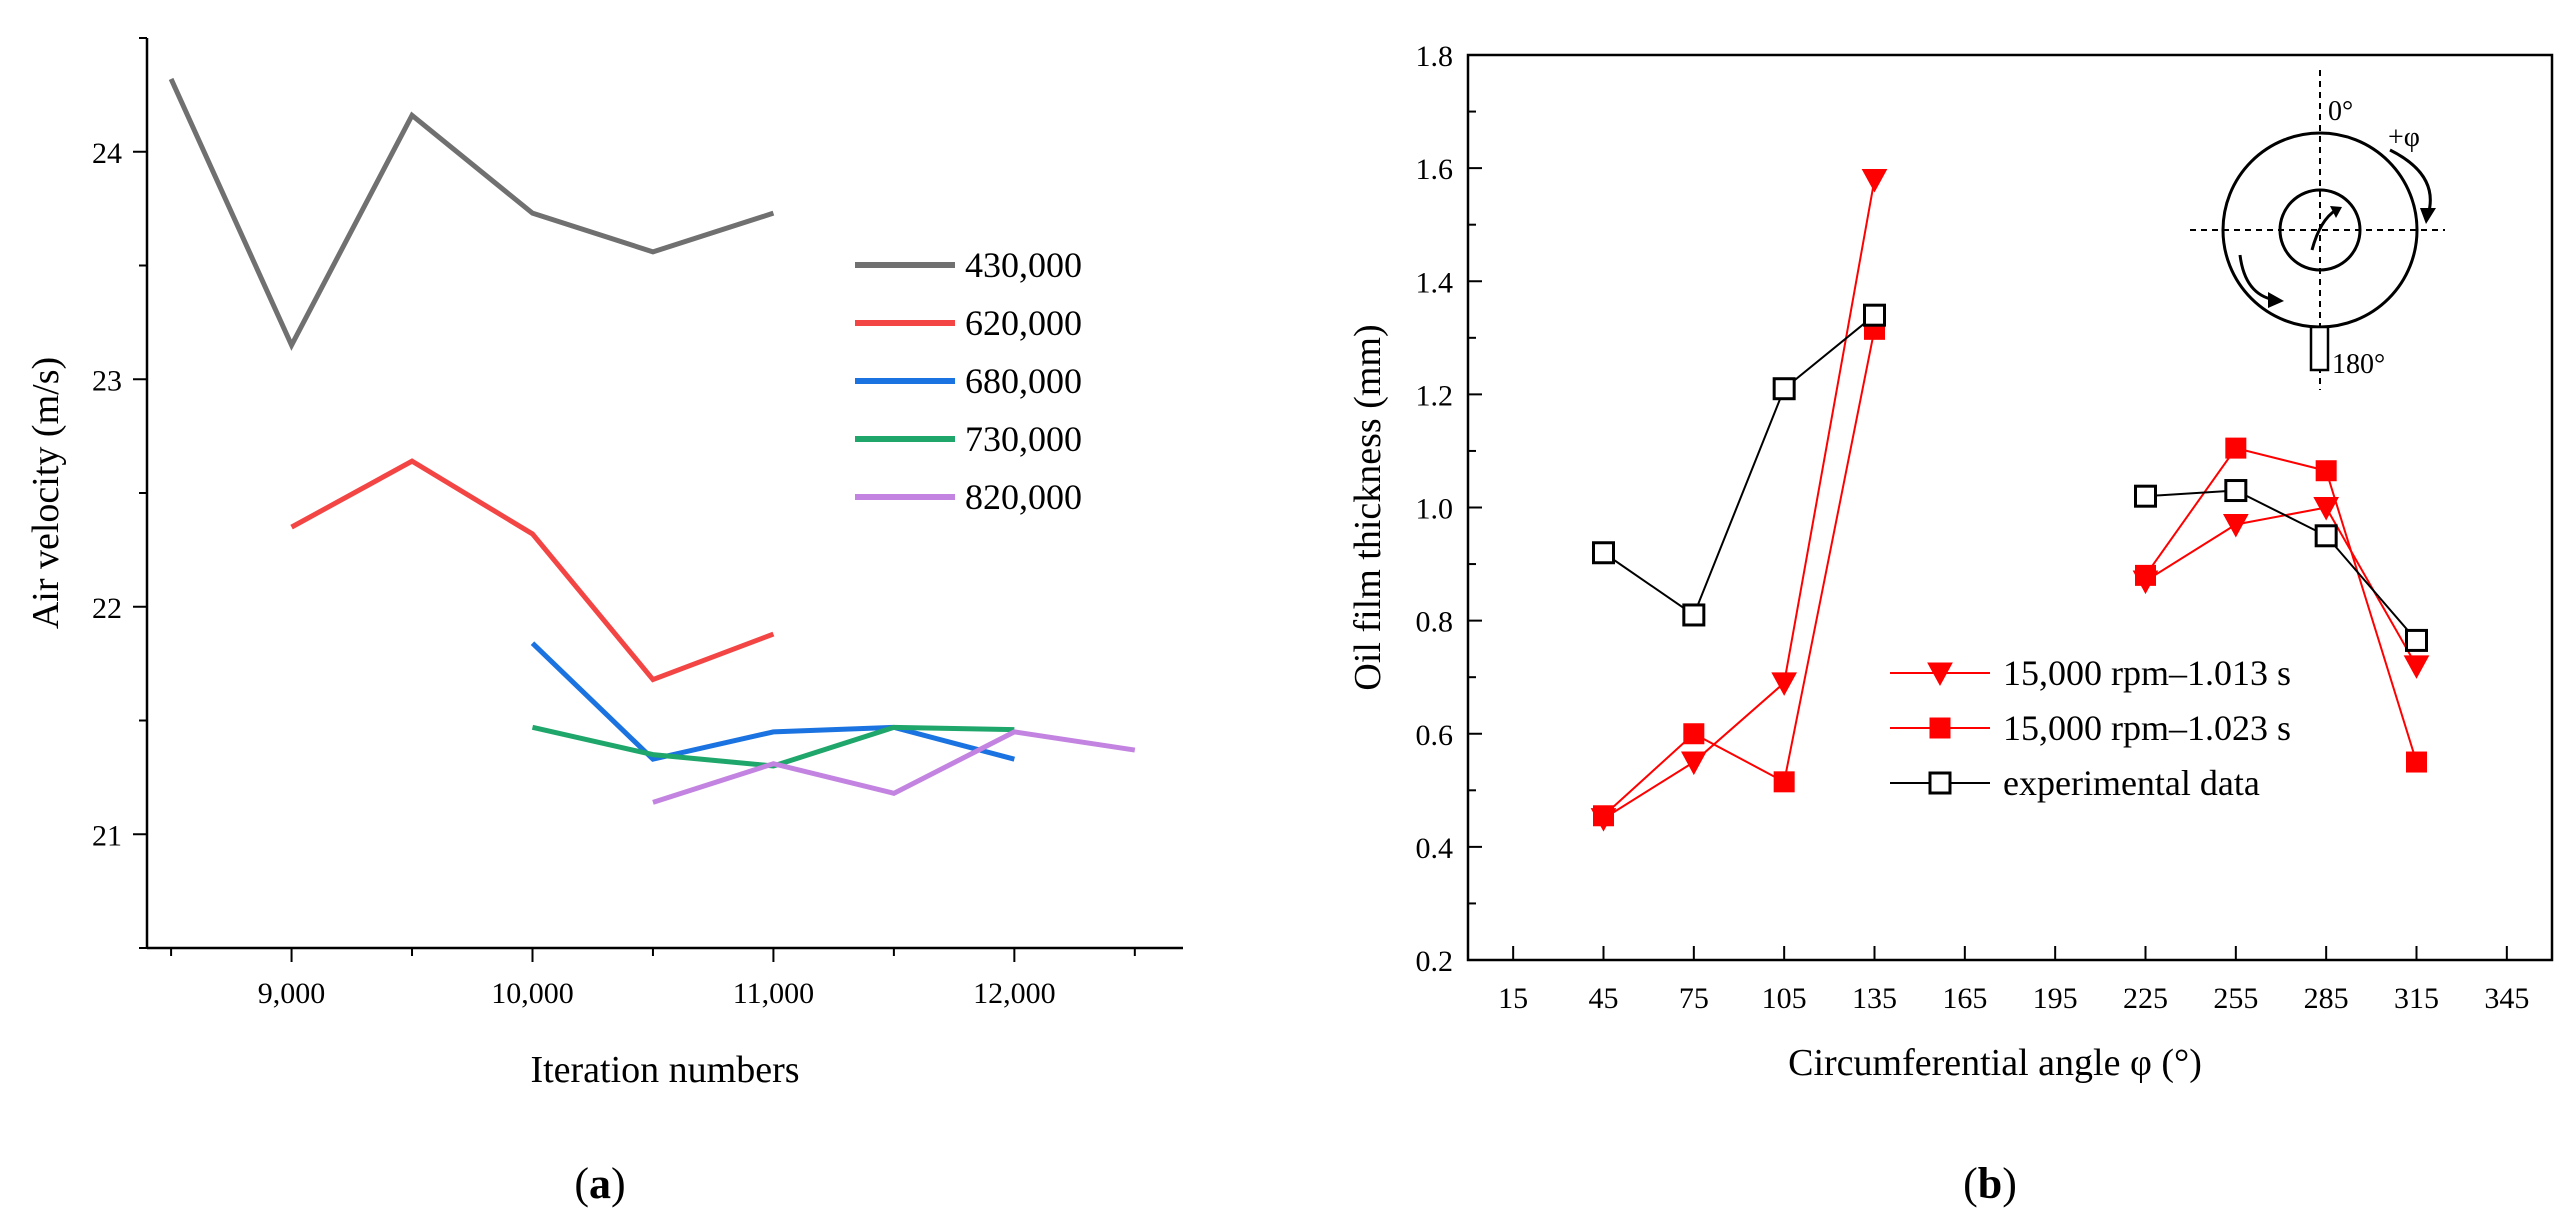 The width and height of the screenshot is (2571, 1217). What do you see at coordinates (2055, 998) in the screenshot?
I see `panel-b-x-tick-label: 195` at bounding box center [2055, 998].